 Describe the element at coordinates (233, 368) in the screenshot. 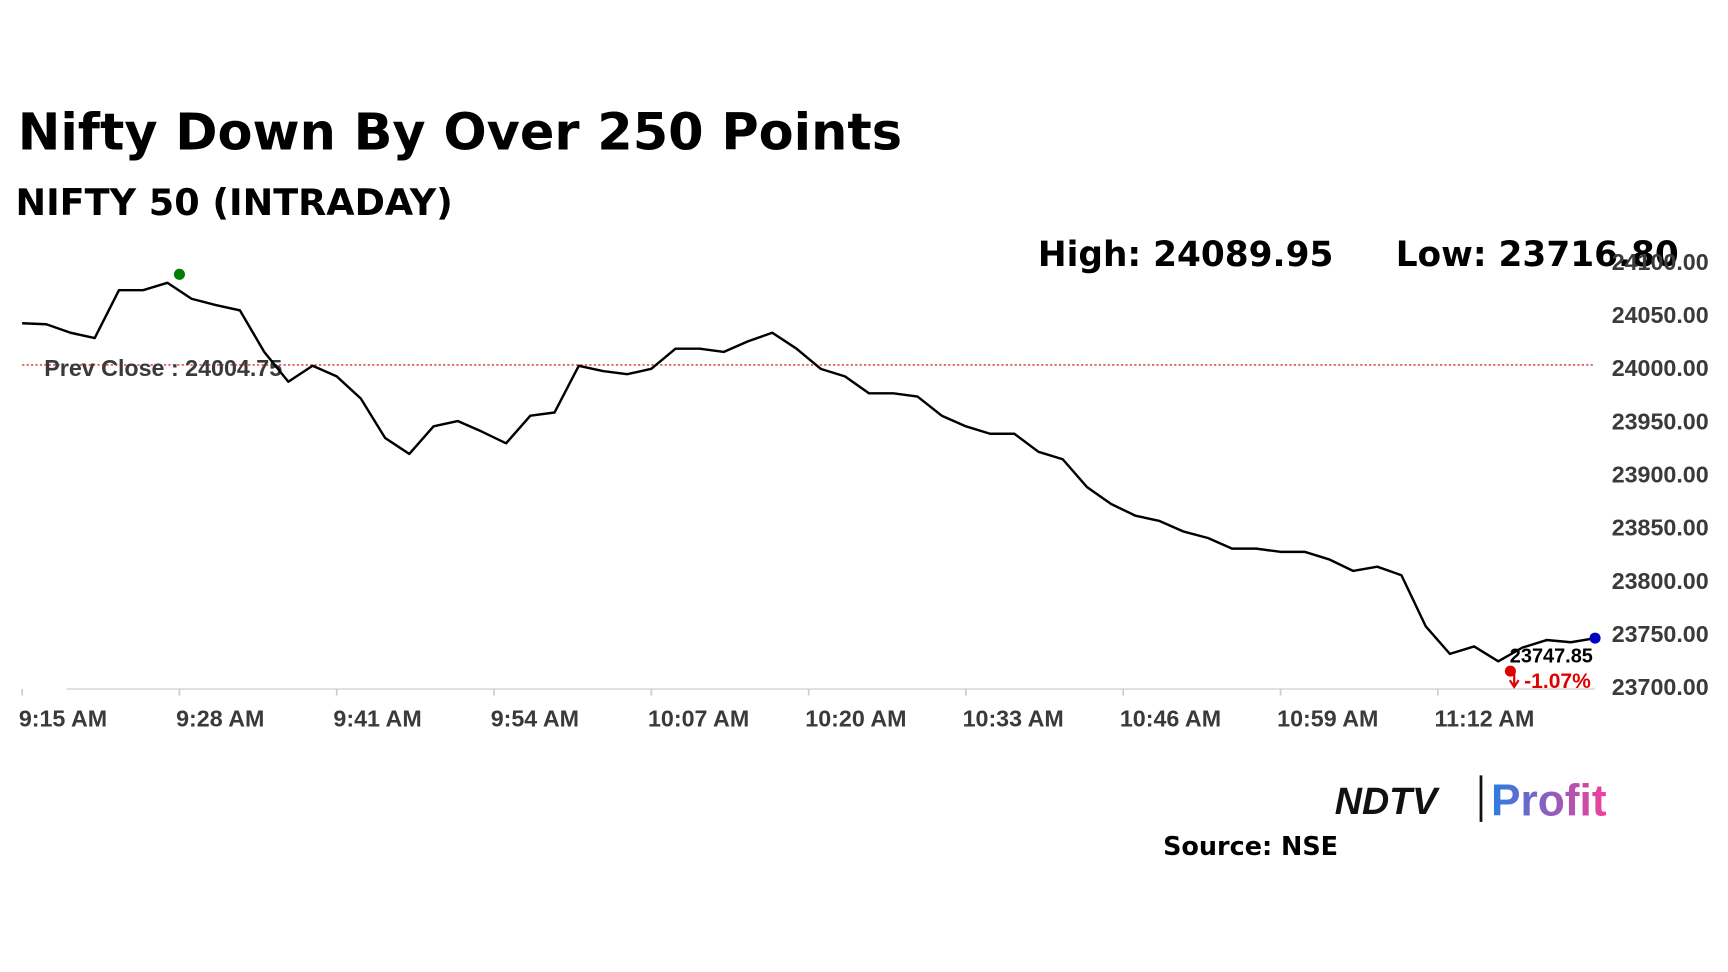

I see `prev-close-value: 24004.75` at that location.